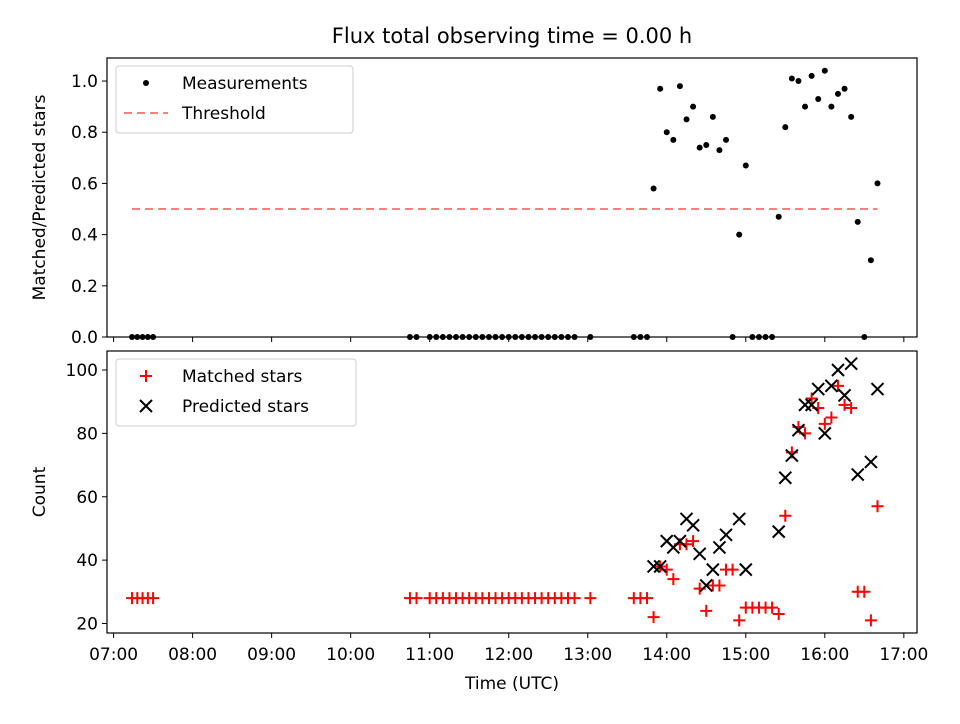 The height and width of the screenshot is (724, 960). I want to click on x-tick-label: 16:00, so click(824, 655).